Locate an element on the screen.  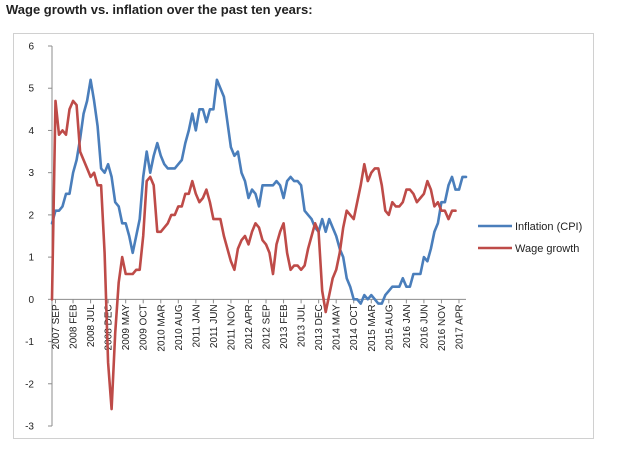
y-tick-label: 5 is located at coordinates (31, 89).